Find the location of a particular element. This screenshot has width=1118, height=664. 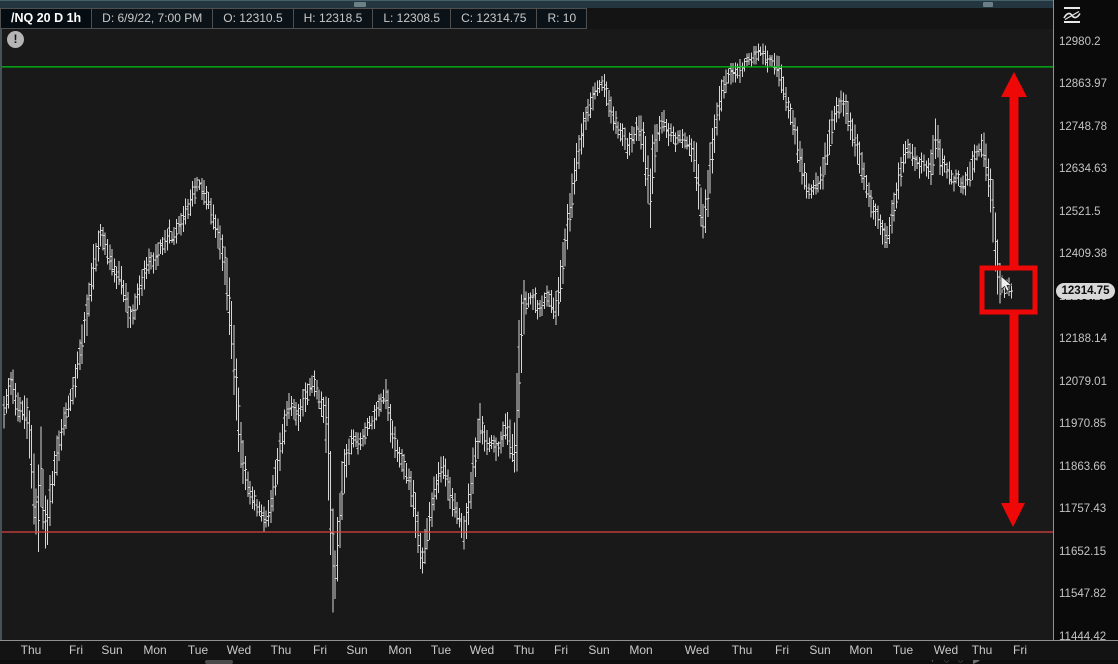

mouse-cursor is located at coordinates (1006, 283).